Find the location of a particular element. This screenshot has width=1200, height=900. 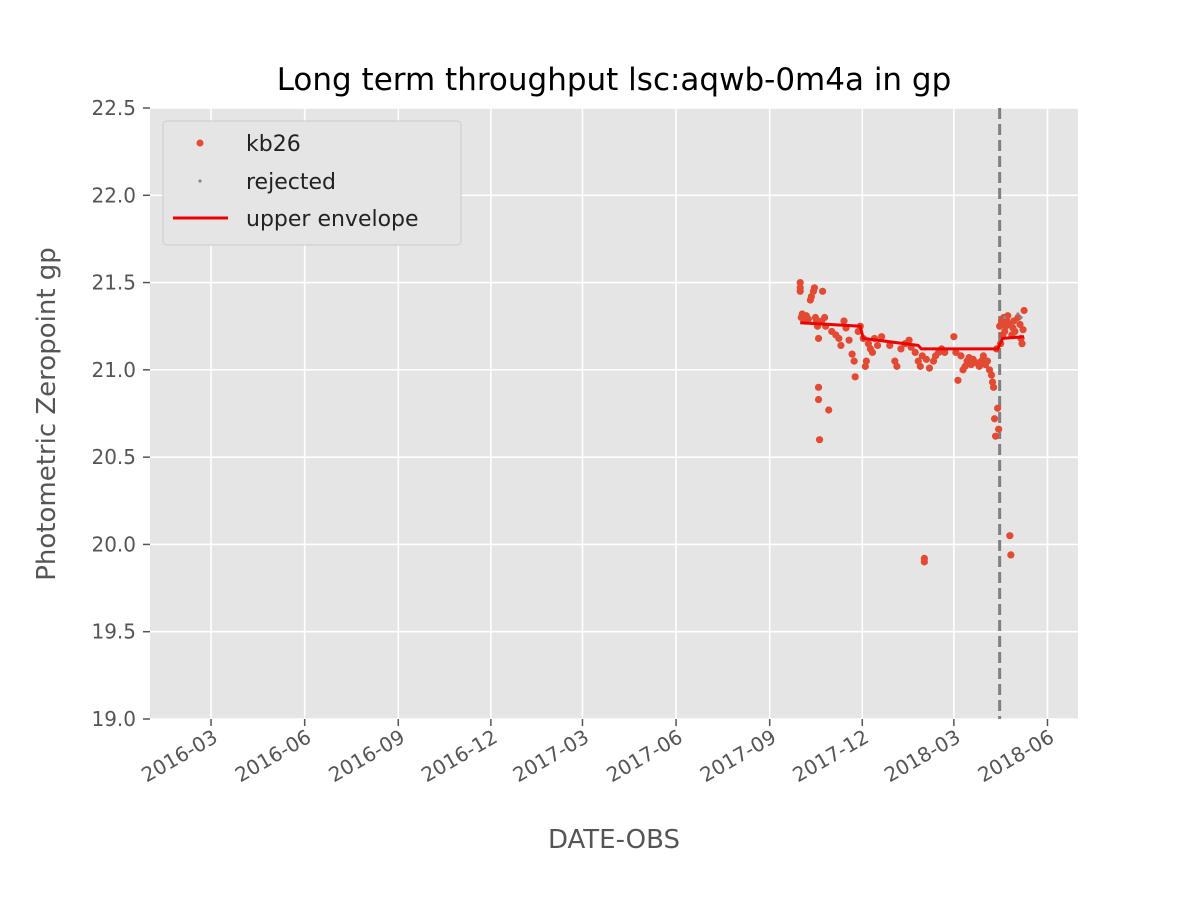

y-tick-label: 22.5 is located at coordinates (113, 108).